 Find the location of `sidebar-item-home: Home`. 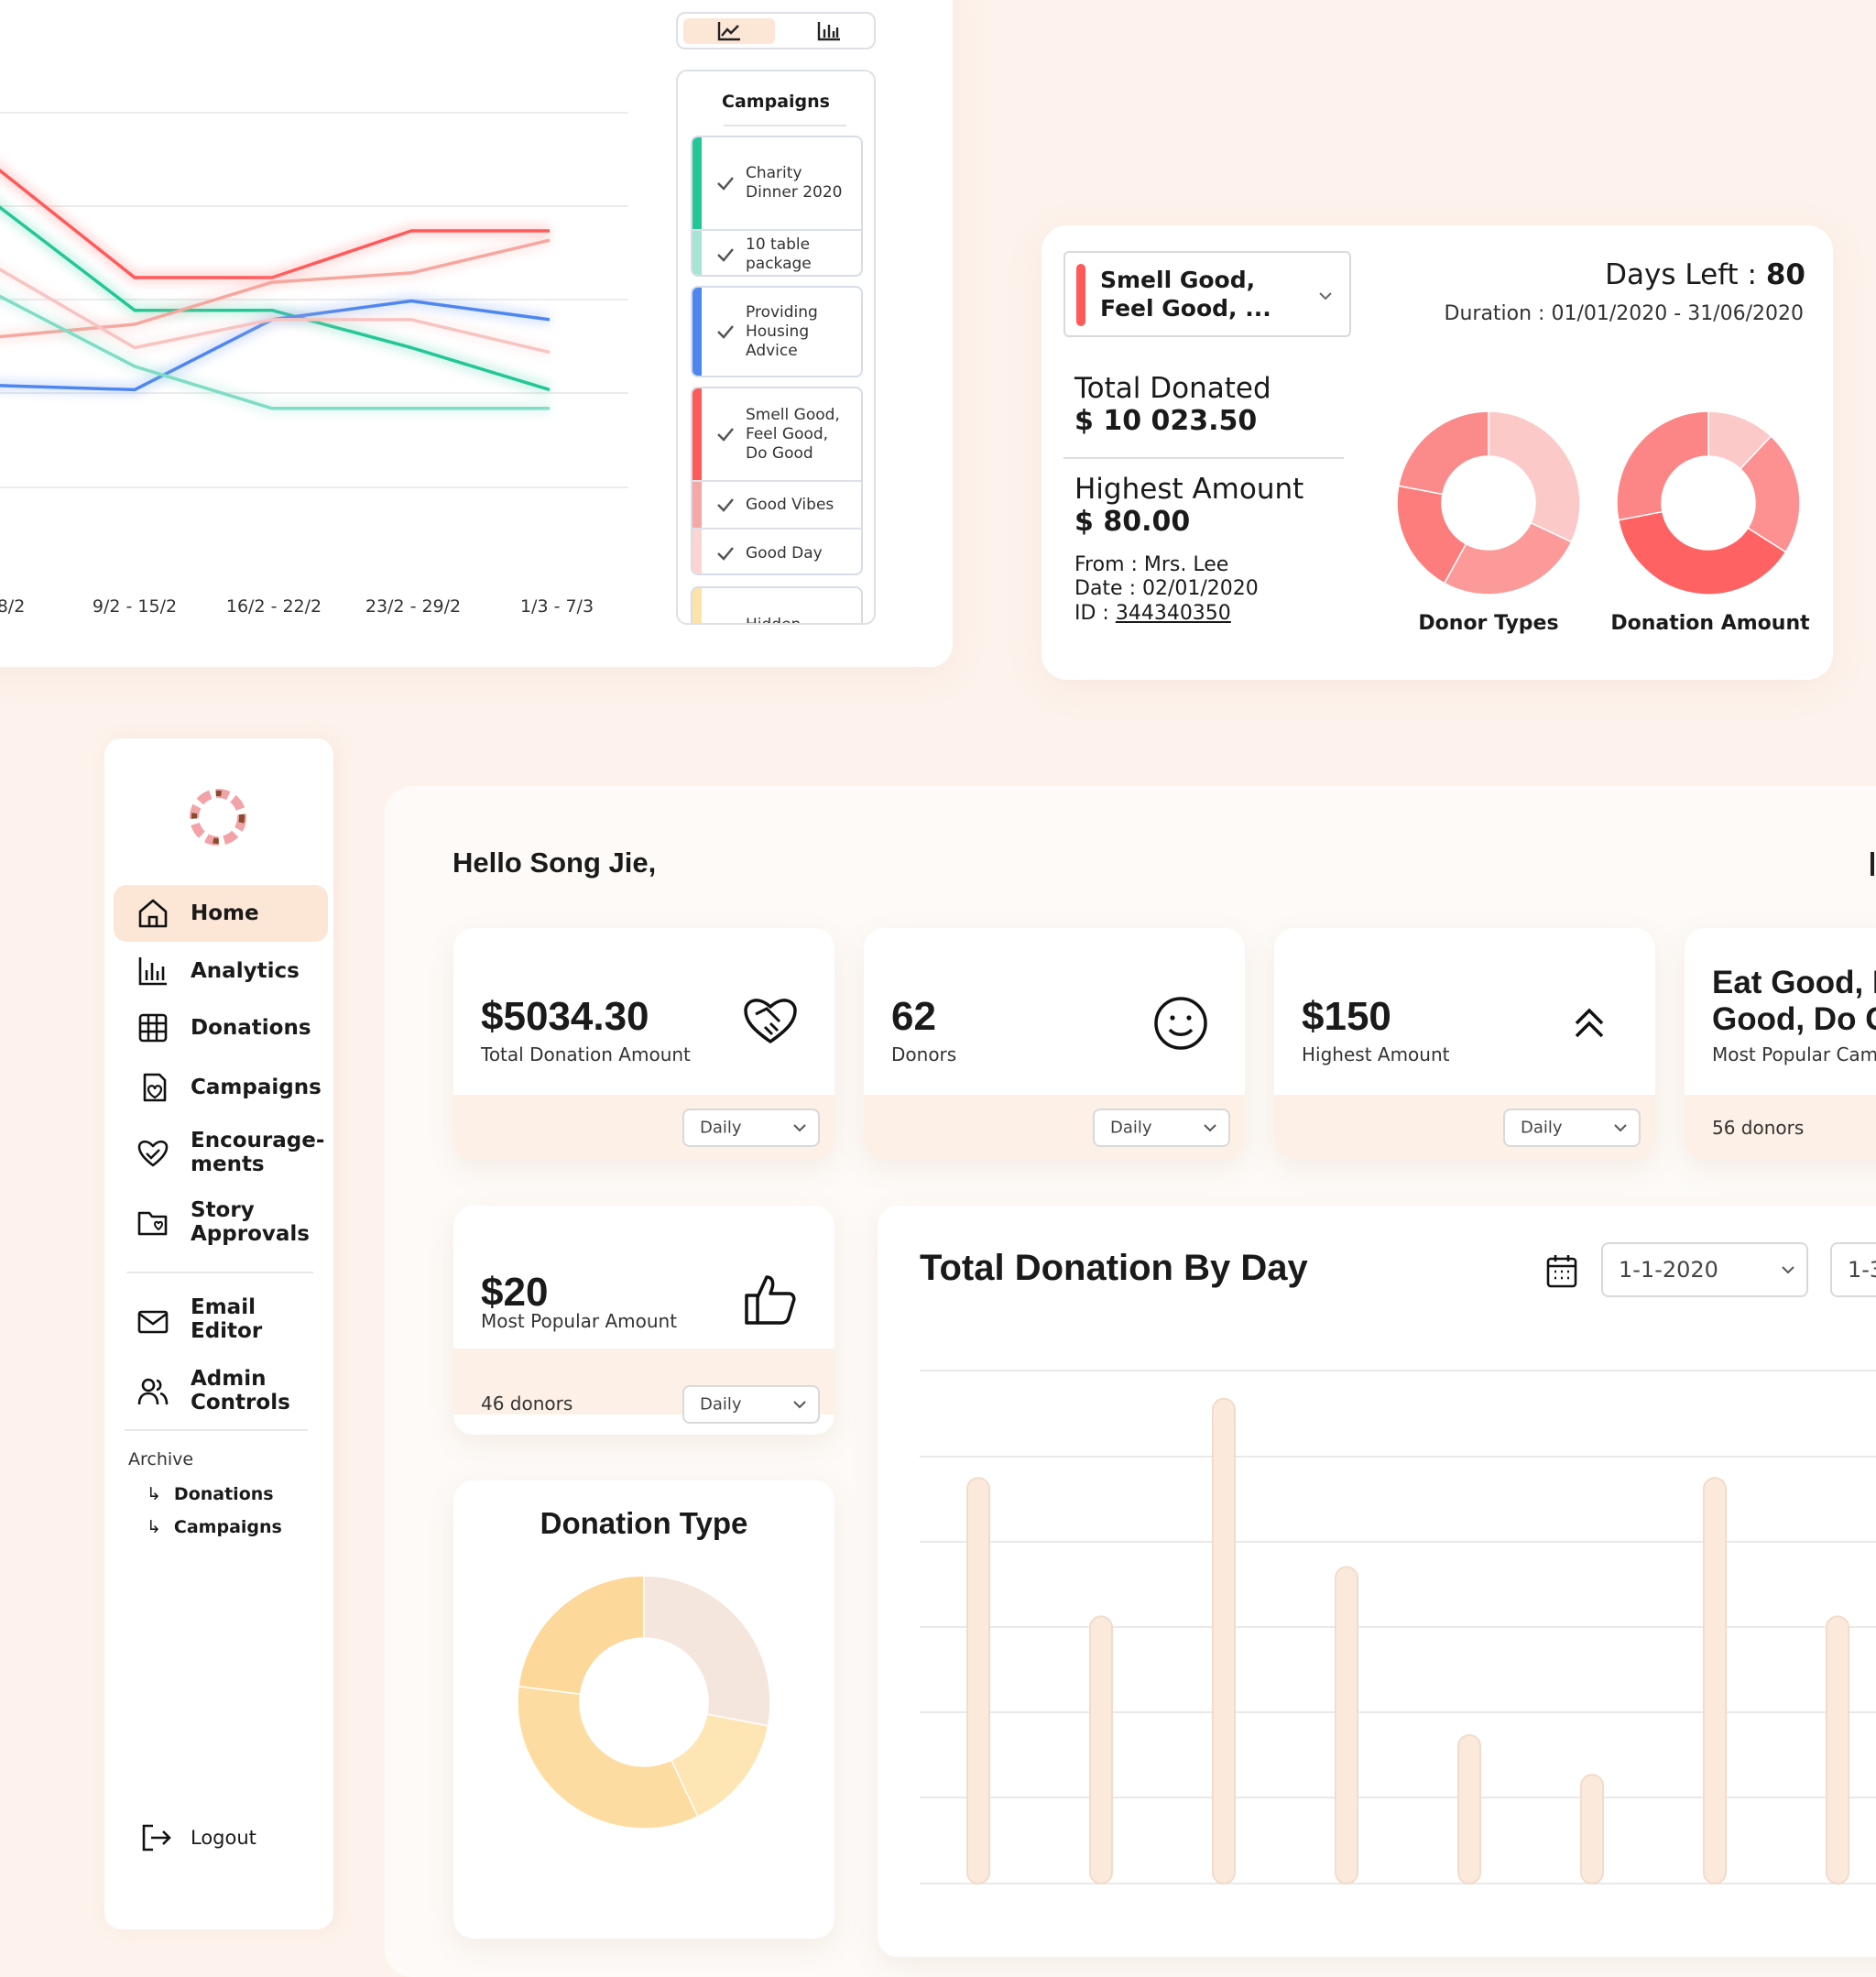

sidebar-item-home: Home is located at coordinates (221, 913).